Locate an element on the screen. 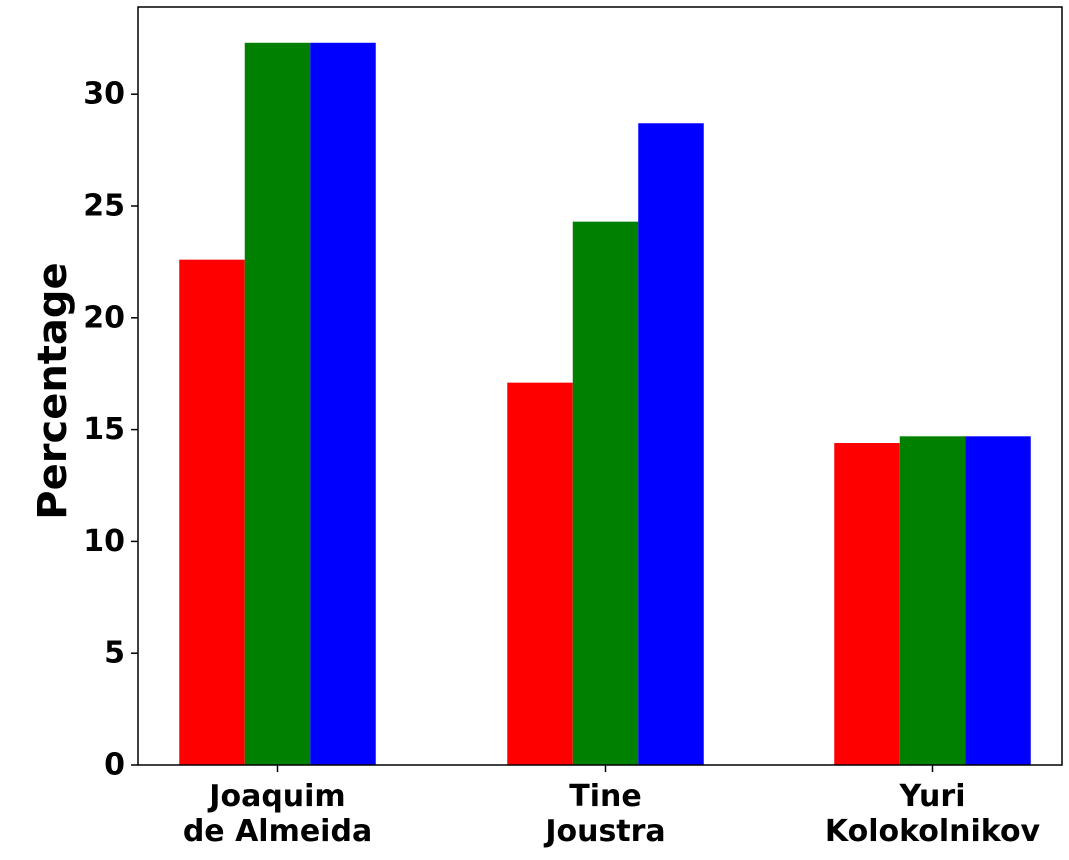 The height and width of the screenshot is (860, 1069). x-tick-label-3: Yuri Kolokolnikov is located at coordinates (933, 814).